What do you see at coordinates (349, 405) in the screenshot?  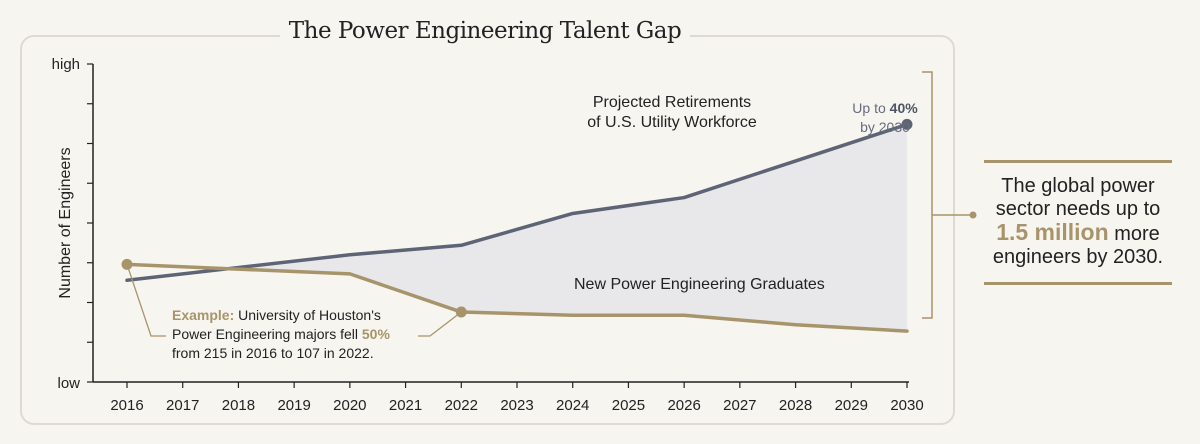 I see `x-tick-label: 2020` at bounding box center [349, 405].